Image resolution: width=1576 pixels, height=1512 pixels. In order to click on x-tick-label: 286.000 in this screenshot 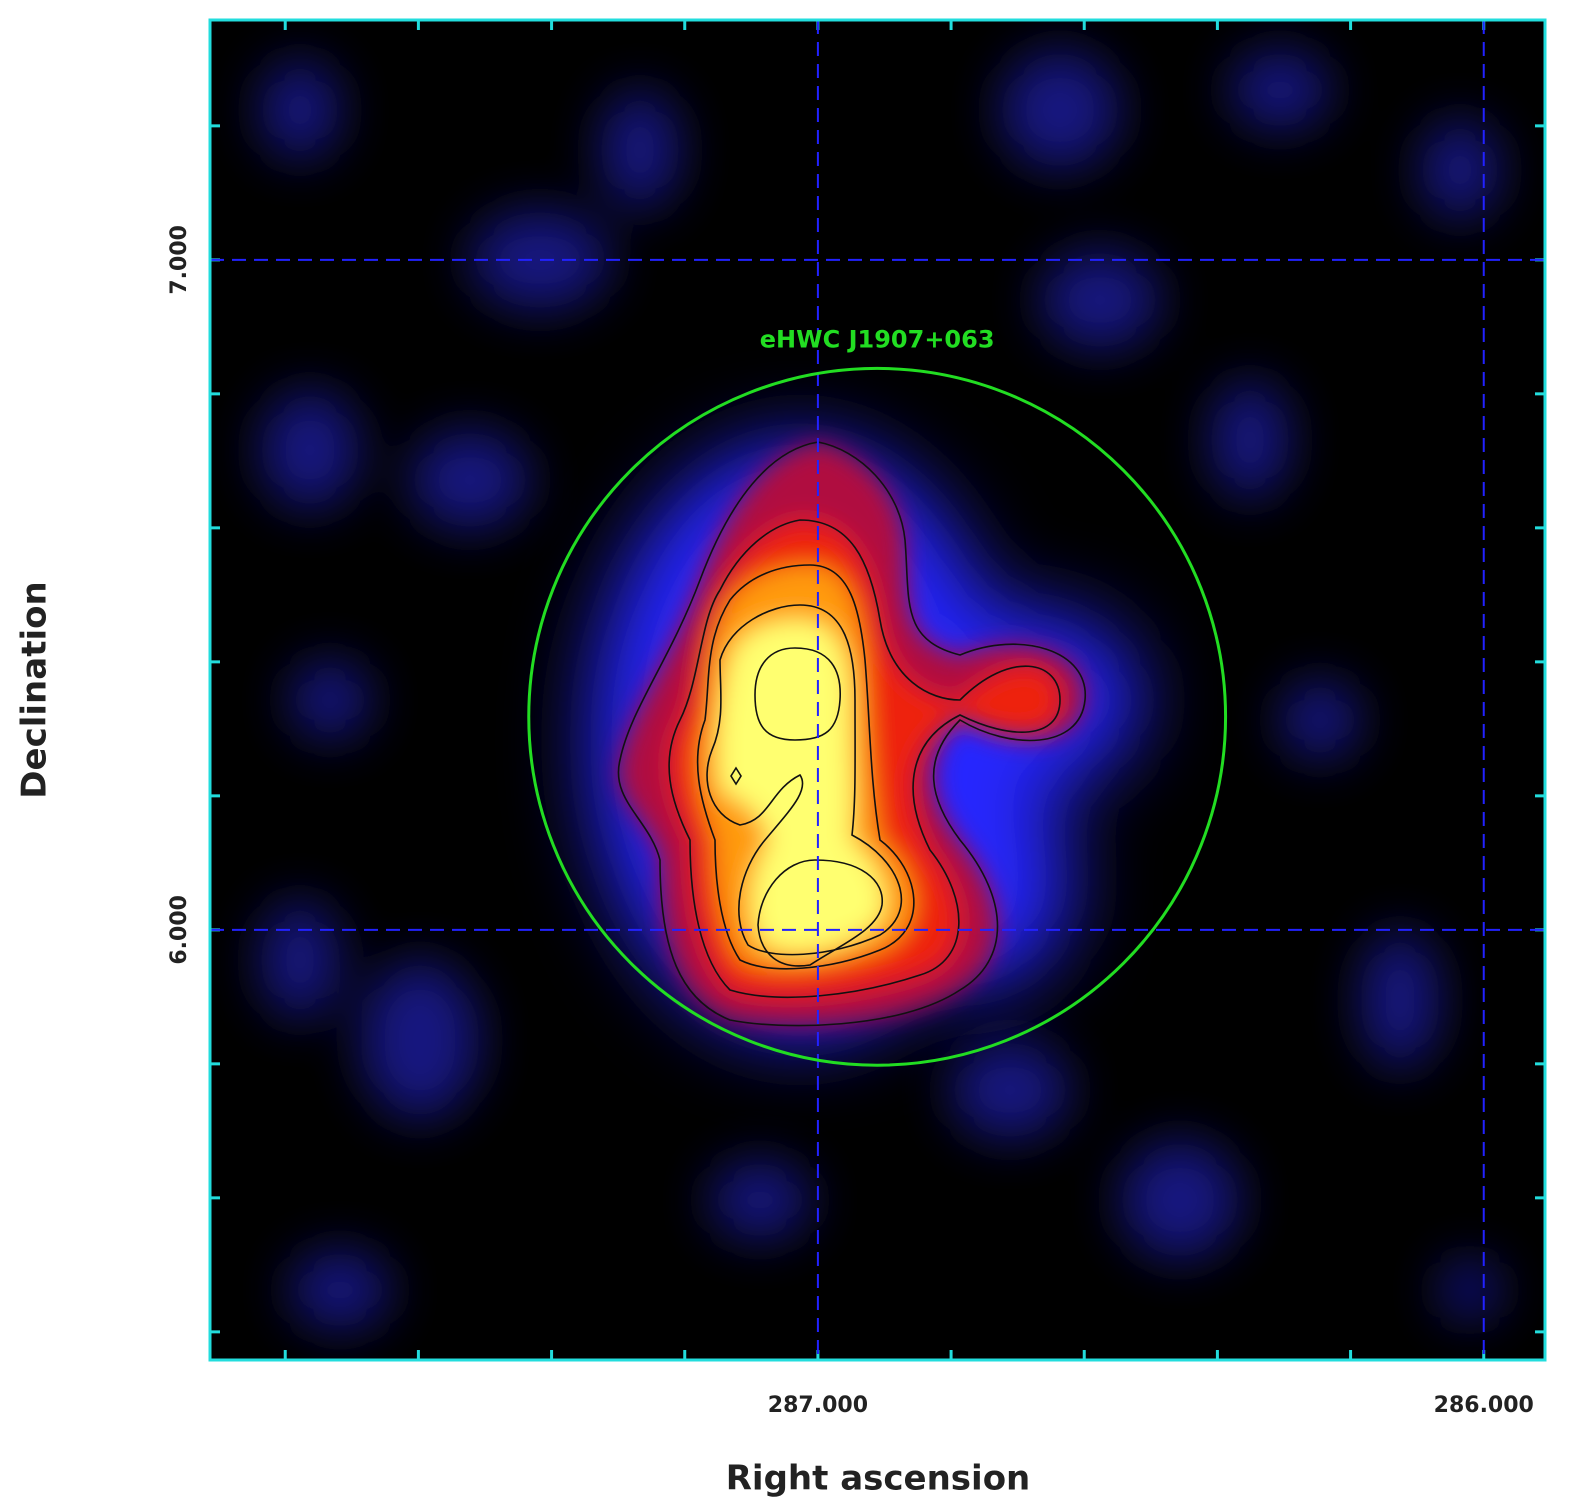, I will do `click(1484, 1405)`.